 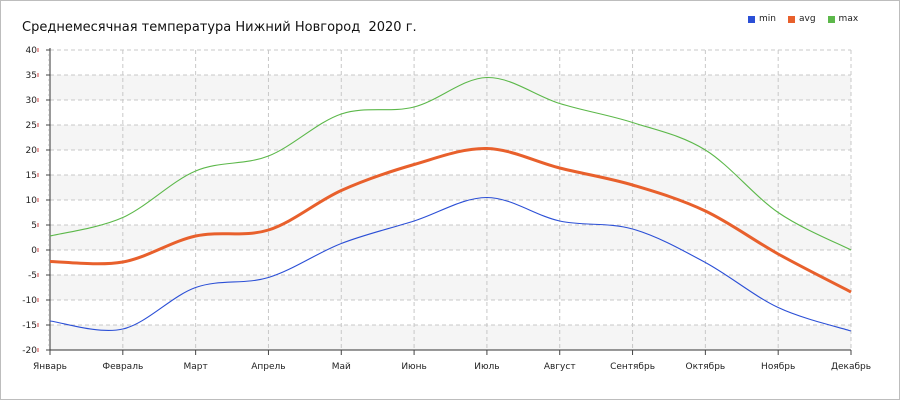 I want to click on x-tick-label: Февраль, so click(x=122, y=367).